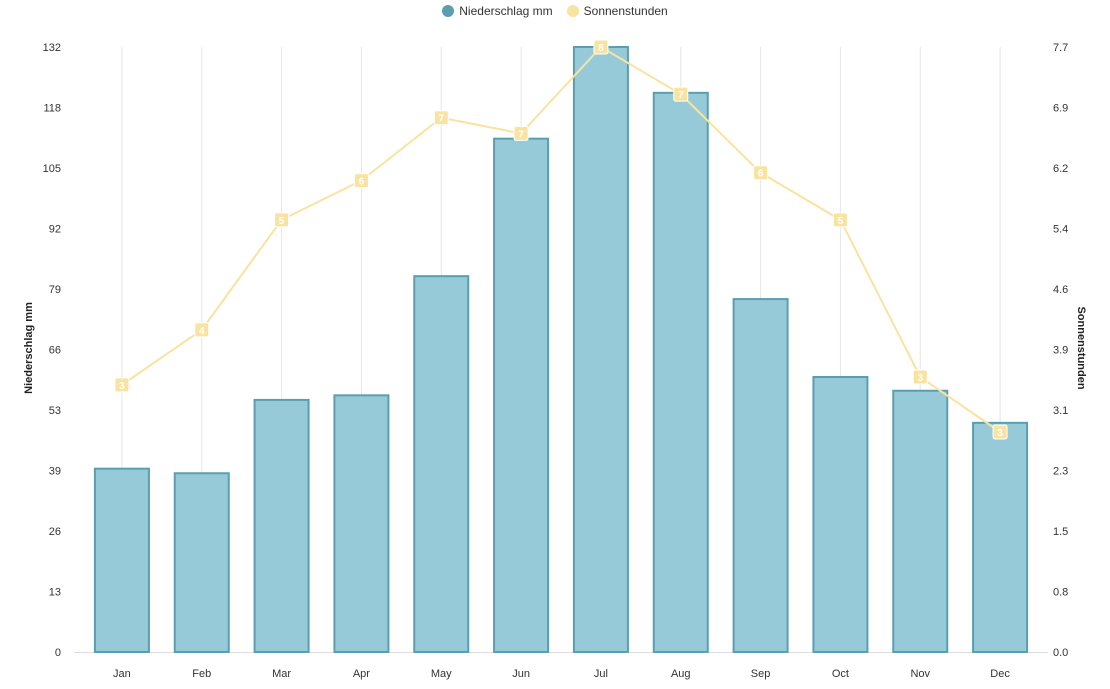 Image resolution: width=1110 pixels, height=689 pixels. What do you see at coordinates (448, 11) in the screenshot?
I see `legend-swatch-niederschlag` at bounding box center [448, 11].